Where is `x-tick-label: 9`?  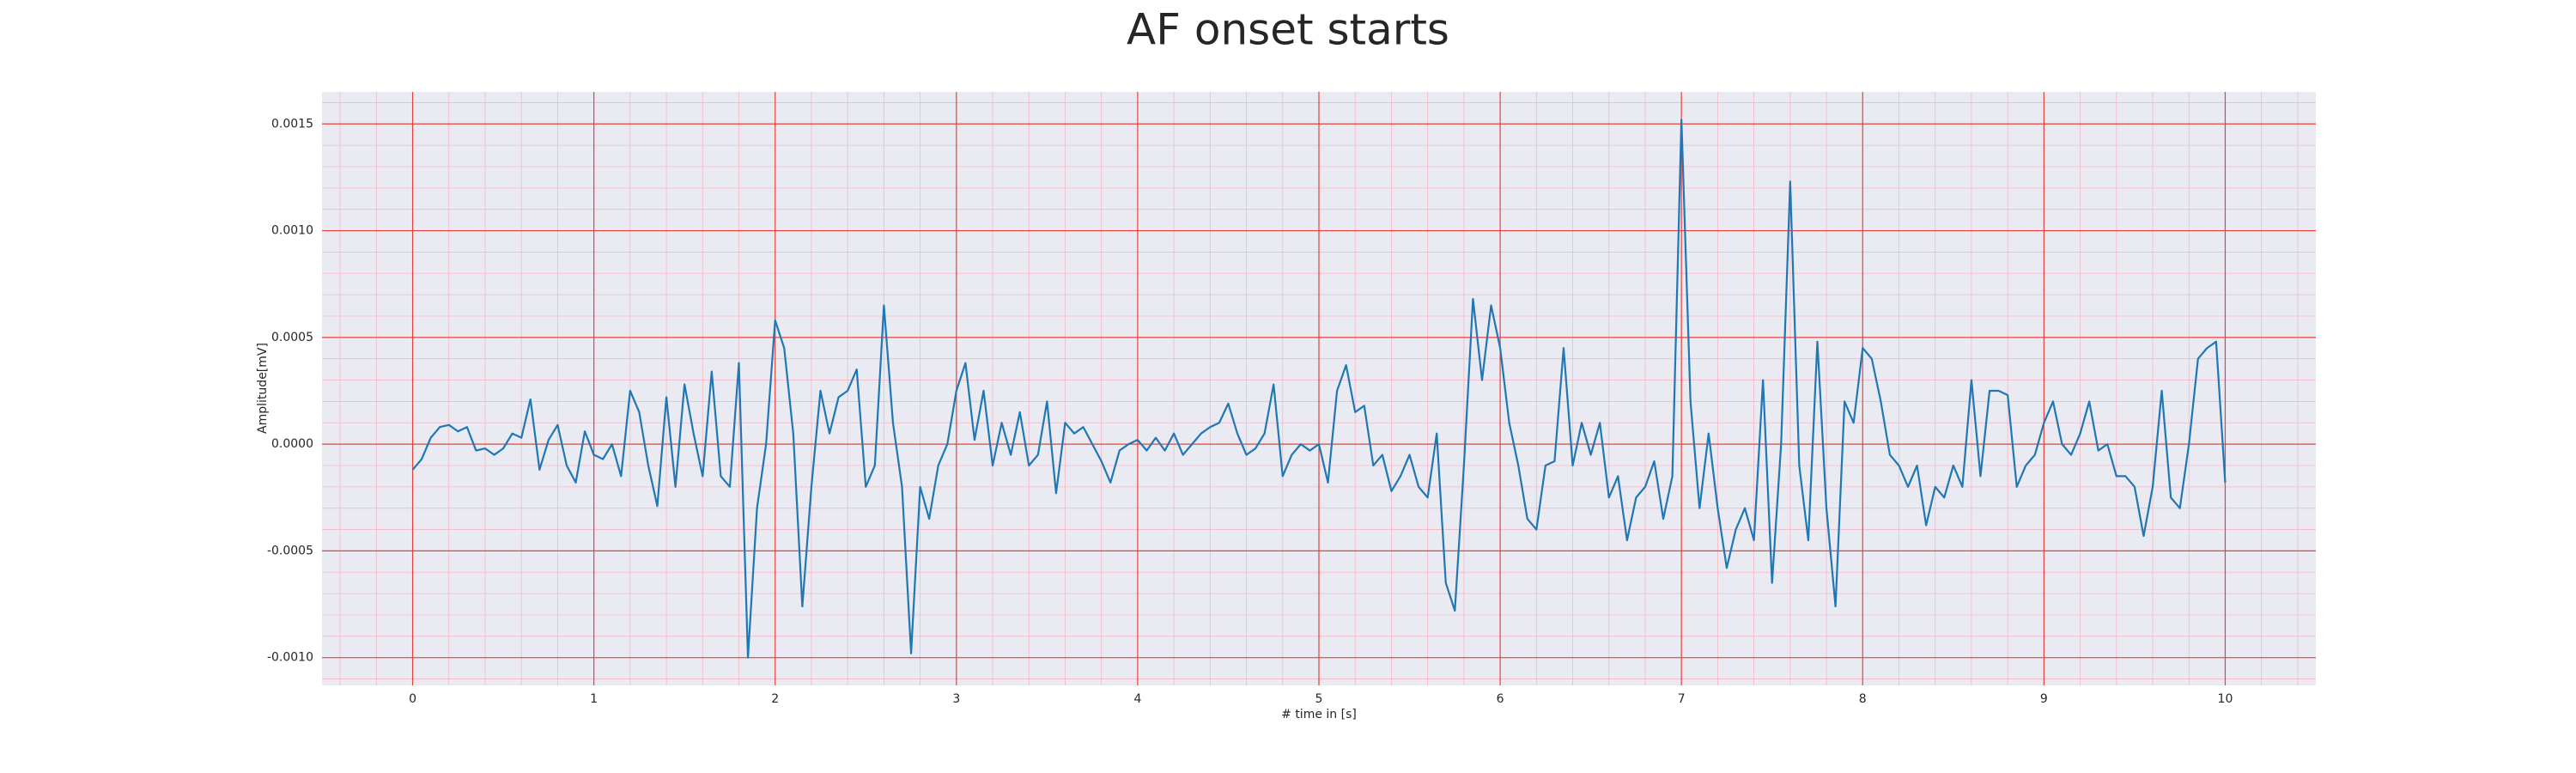
x-tick-label: 9 is located at coordinates (2044, 699).